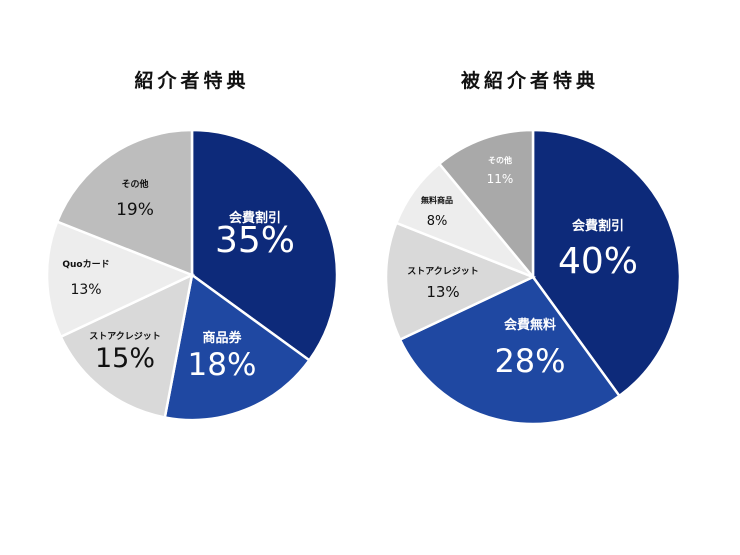  Describe the element at coordinates (442, 292) in the screenshot. I see `slice-value-1-2: 13%` at that location.